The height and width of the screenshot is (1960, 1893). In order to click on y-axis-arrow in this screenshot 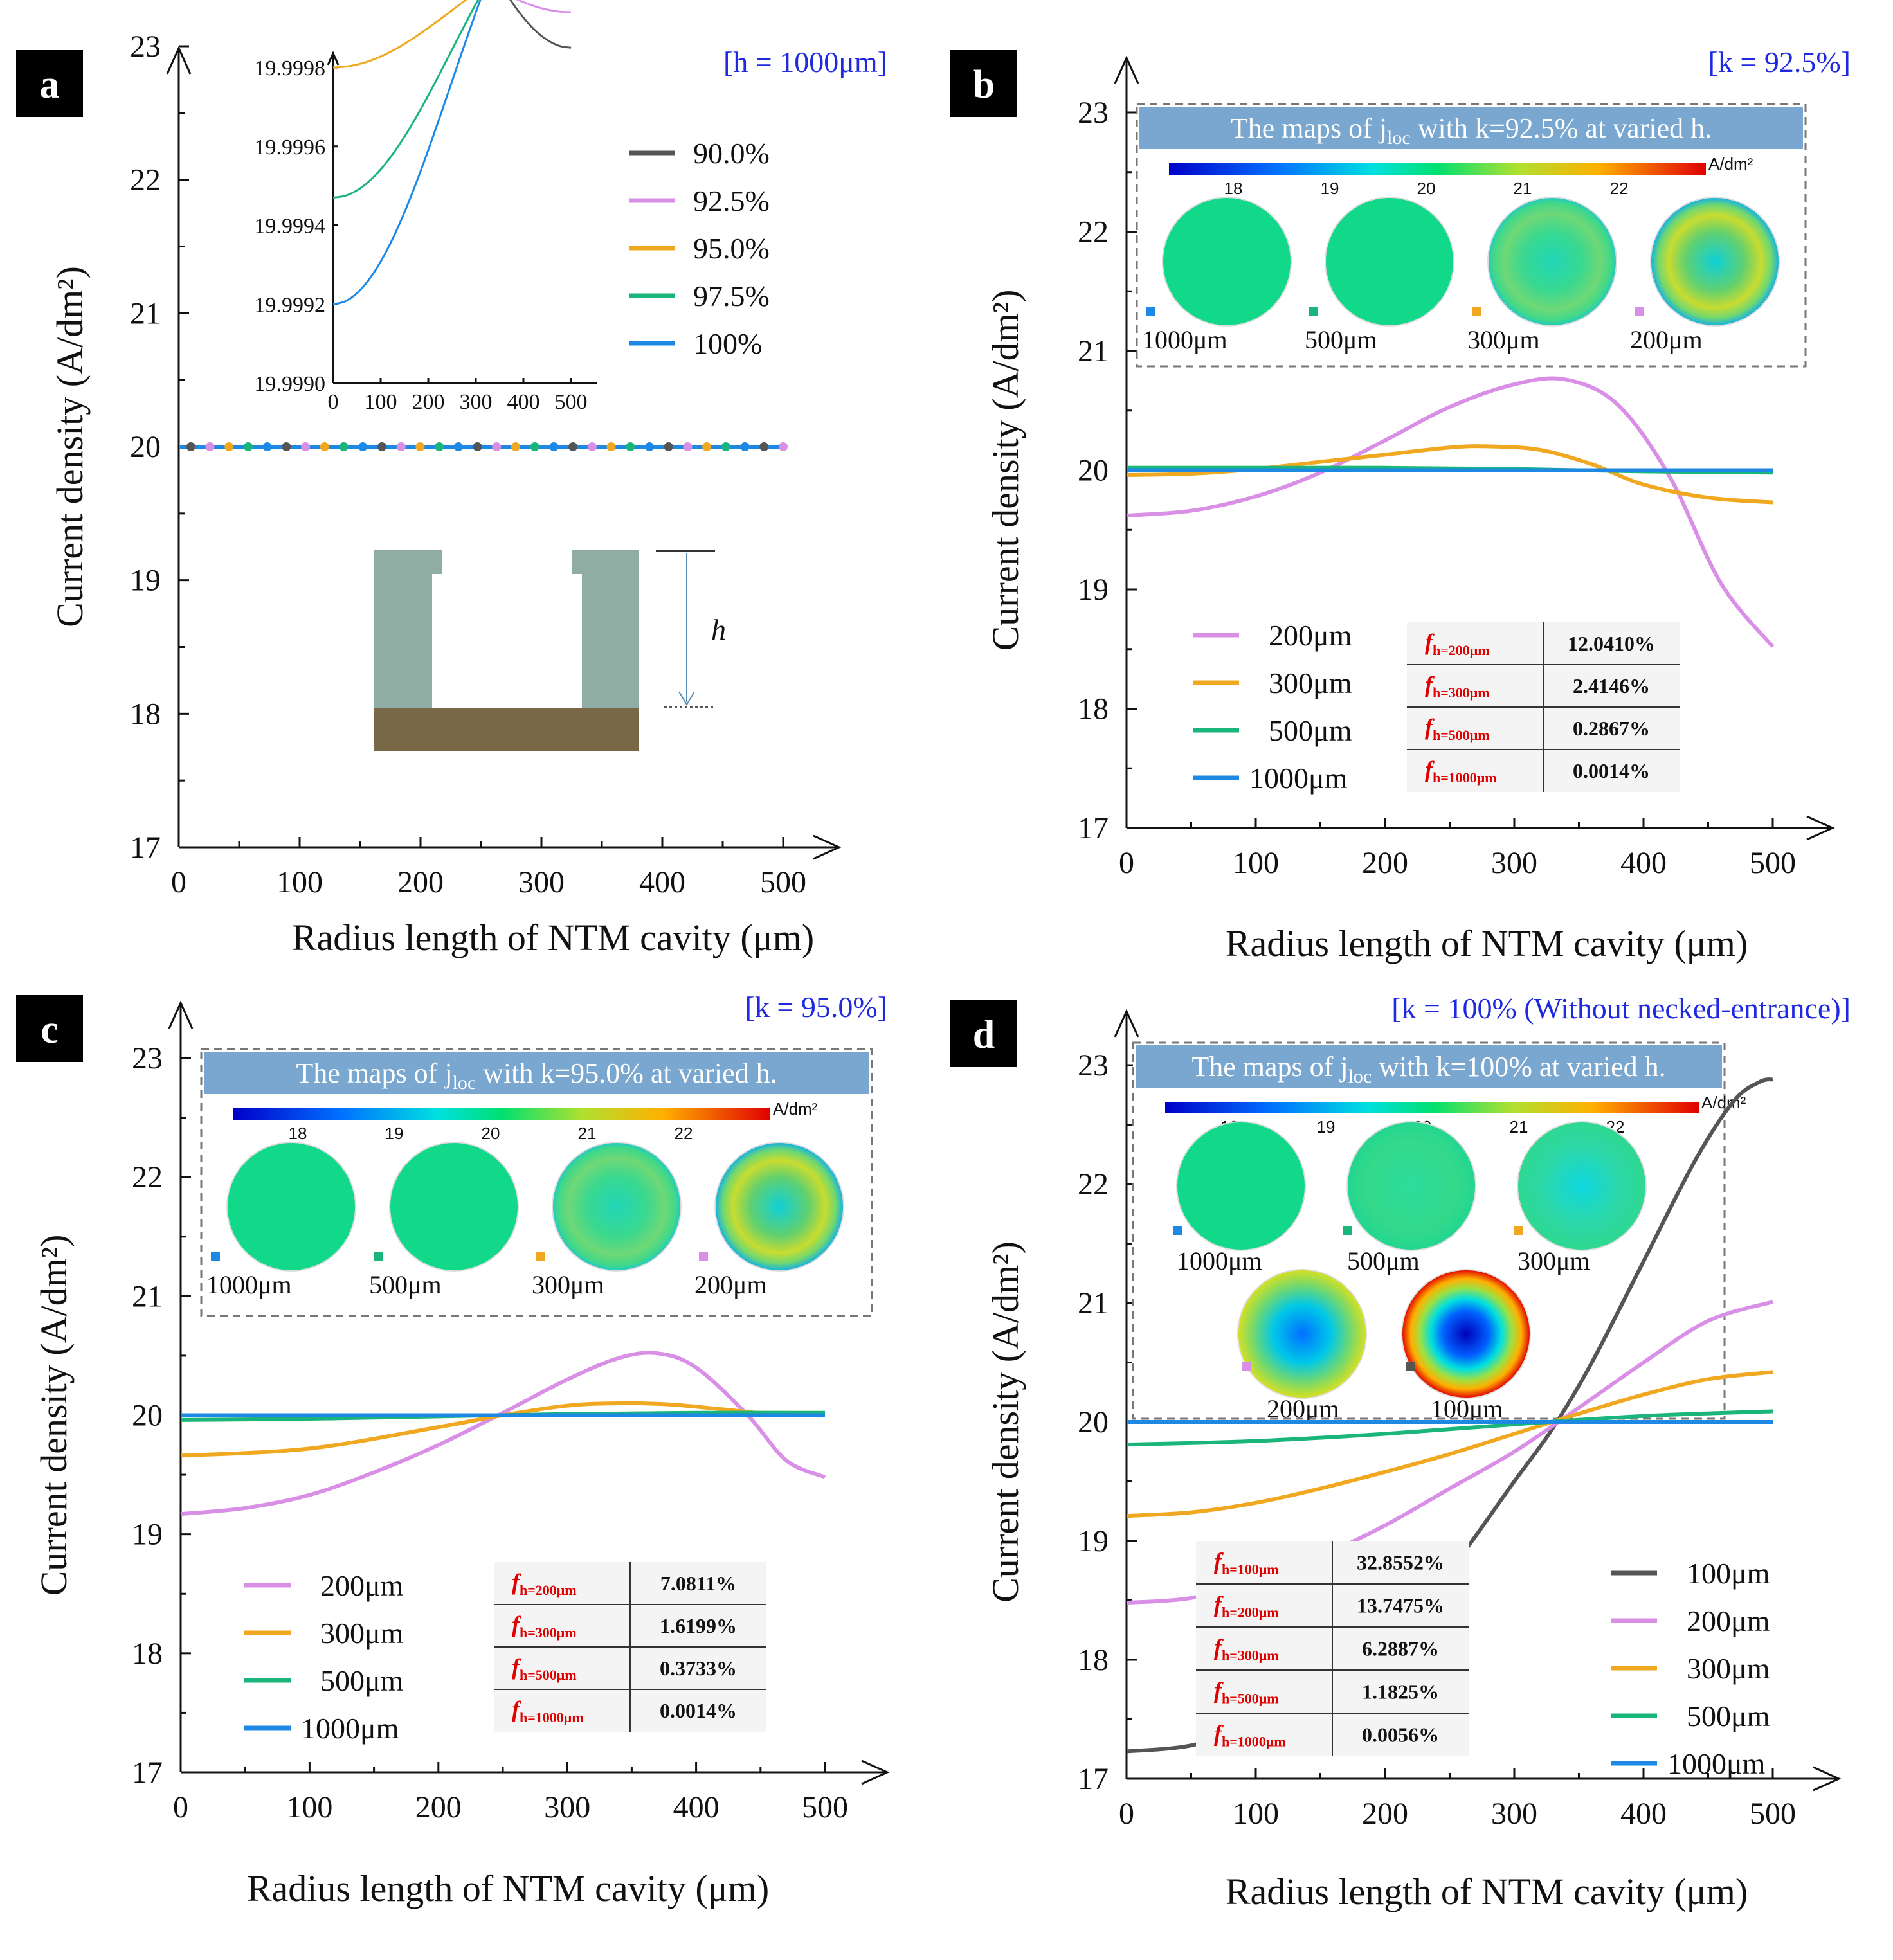, I will do `click(181, 1015)`.